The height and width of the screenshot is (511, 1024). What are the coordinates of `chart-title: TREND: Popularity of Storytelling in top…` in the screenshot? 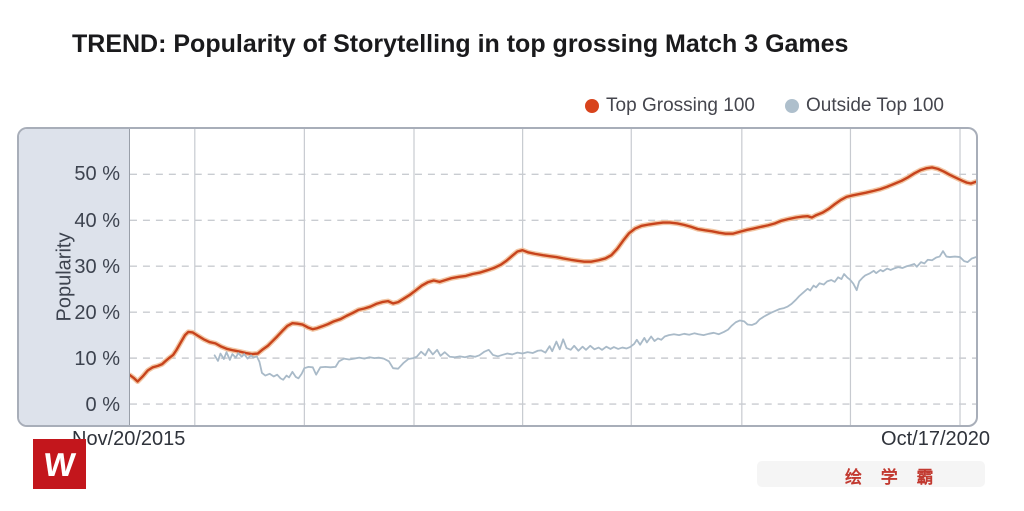 It's located at (460, 44).